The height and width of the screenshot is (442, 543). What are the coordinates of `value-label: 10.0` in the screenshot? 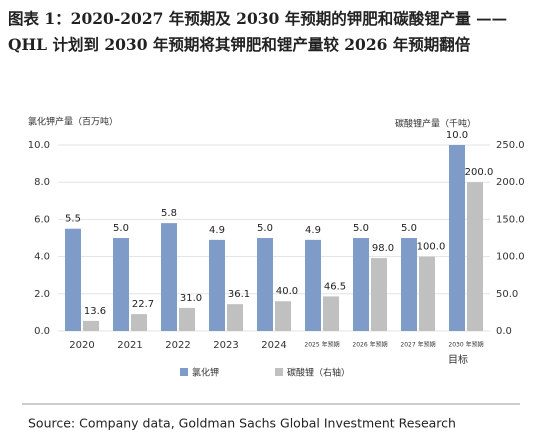 It's located at (457, 135).